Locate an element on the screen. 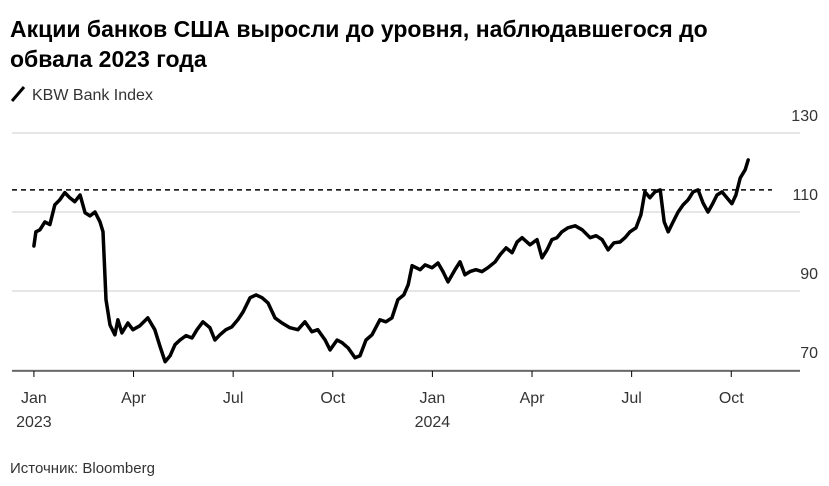 This screenshot has height=486, width=829. source: Источник: Bloomberg is located at coordinates (82, 468).